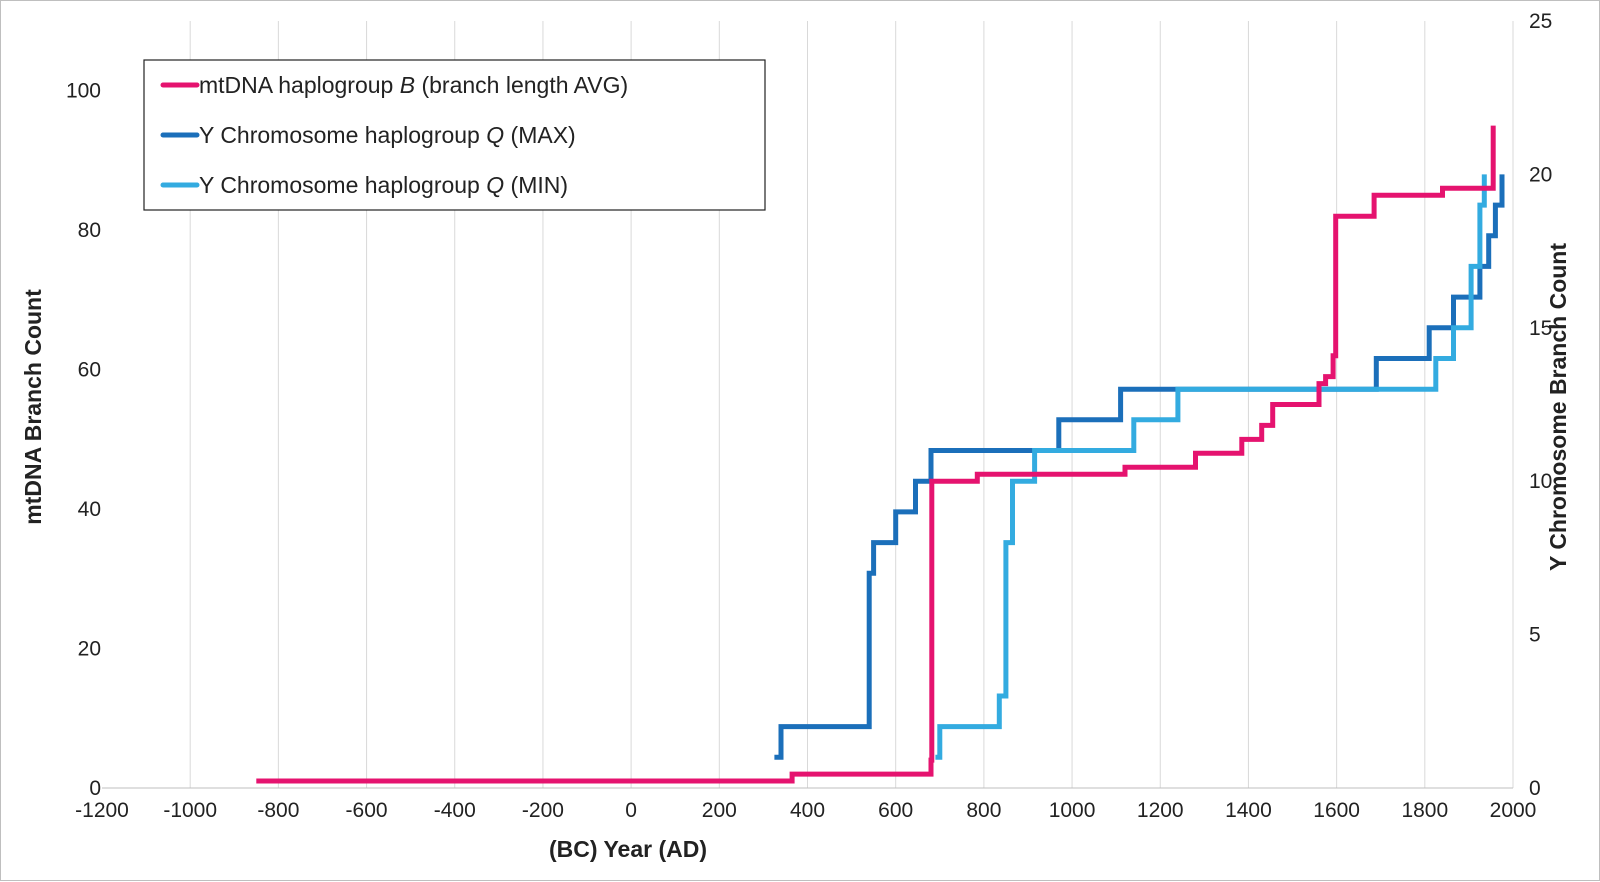 This screenshot has height=882, width=1600. Describe the element at coordinates (190, 810) in the screenshot. I see `x-tick-label: -1000` at that location.